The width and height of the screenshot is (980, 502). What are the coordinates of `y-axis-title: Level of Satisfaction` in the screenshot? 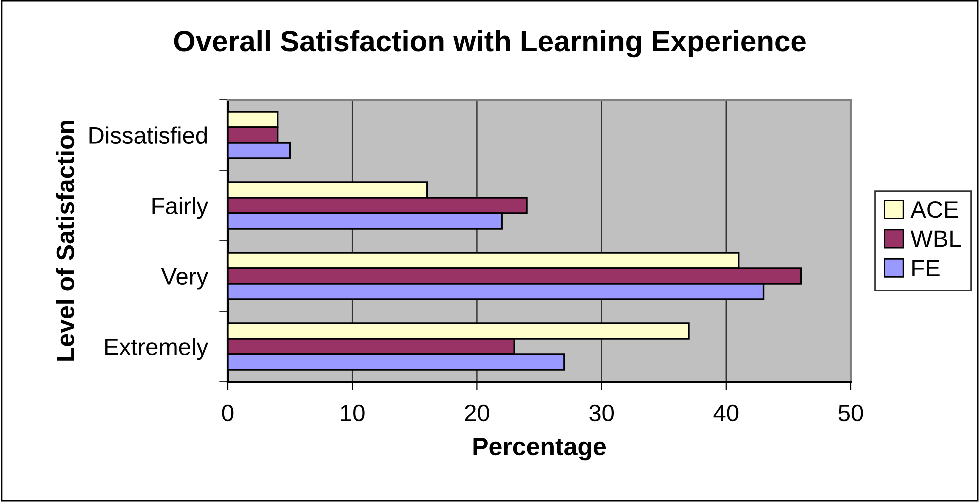 It's located at (65, 240).